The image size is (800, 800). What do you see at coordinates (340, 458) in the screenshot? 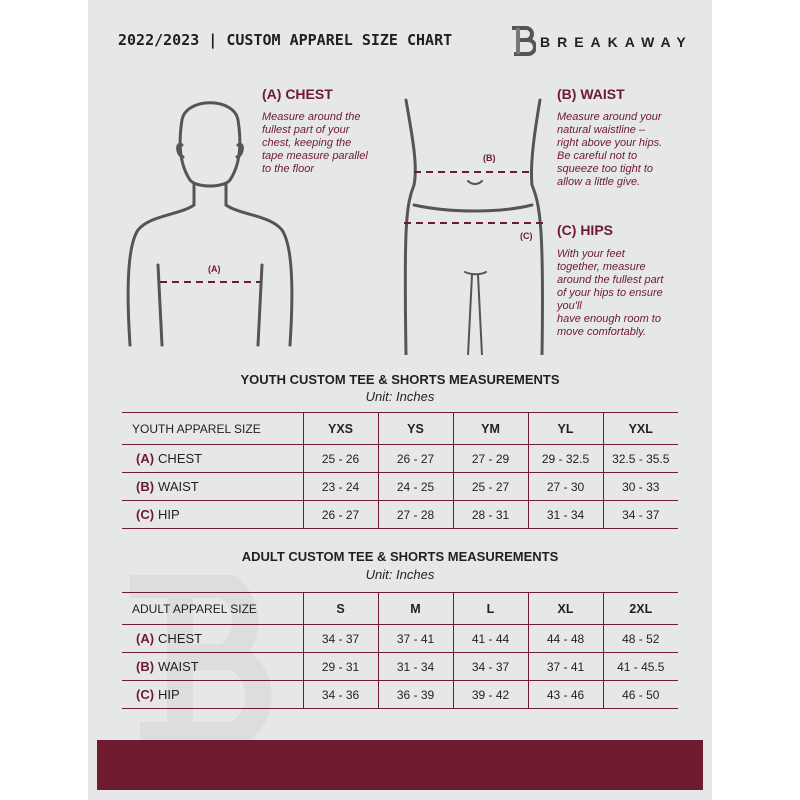
I see `measurement-value: 25 - 26` at bounding box center [340, 458].